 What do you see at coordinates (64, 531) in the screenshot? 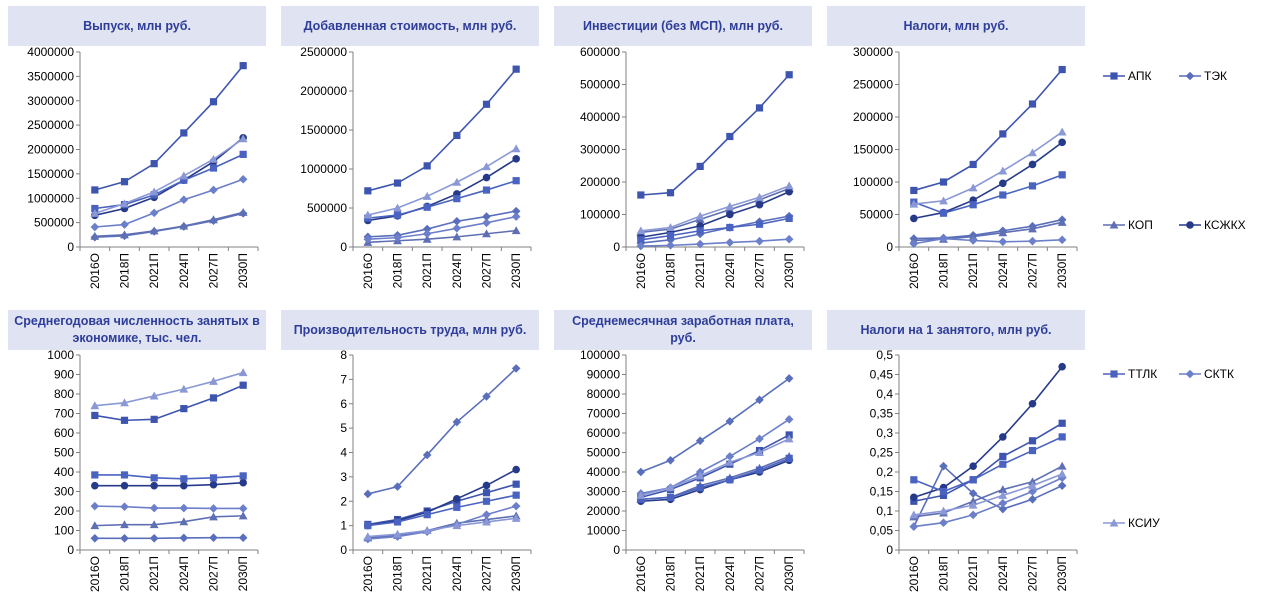
I see `y-tick-label: 100` at bounding box center [64, 531].